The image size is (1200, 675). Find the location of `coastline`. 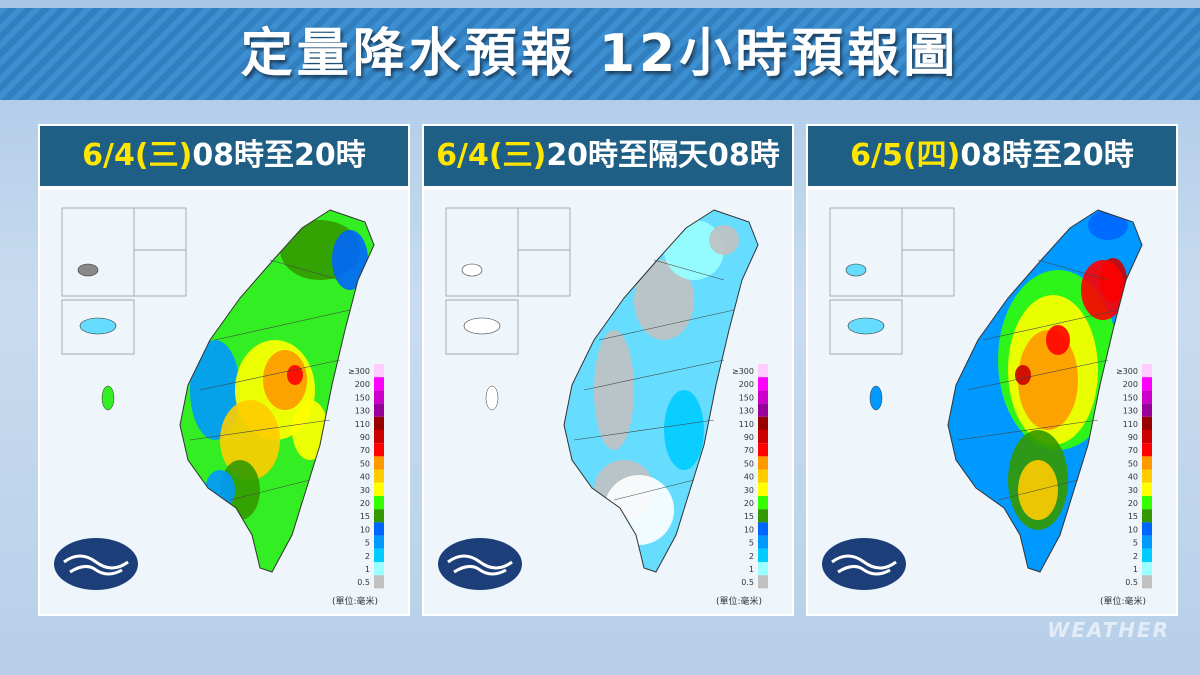

coastline is located at coordinates (277, 391).